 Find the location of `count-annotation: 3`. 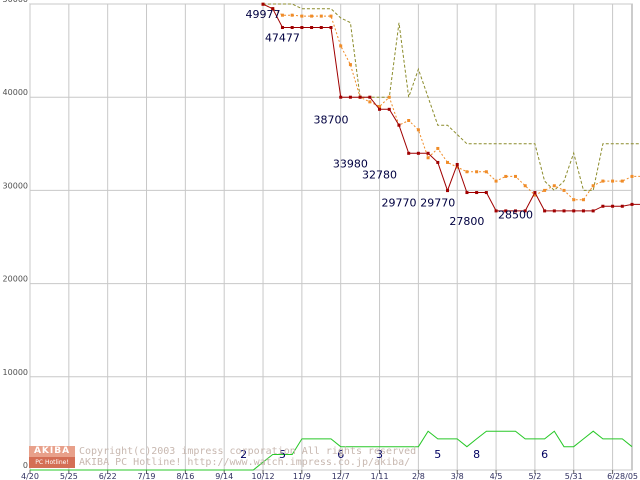

count-annotation: 3 is located at coordinates (379, 454).